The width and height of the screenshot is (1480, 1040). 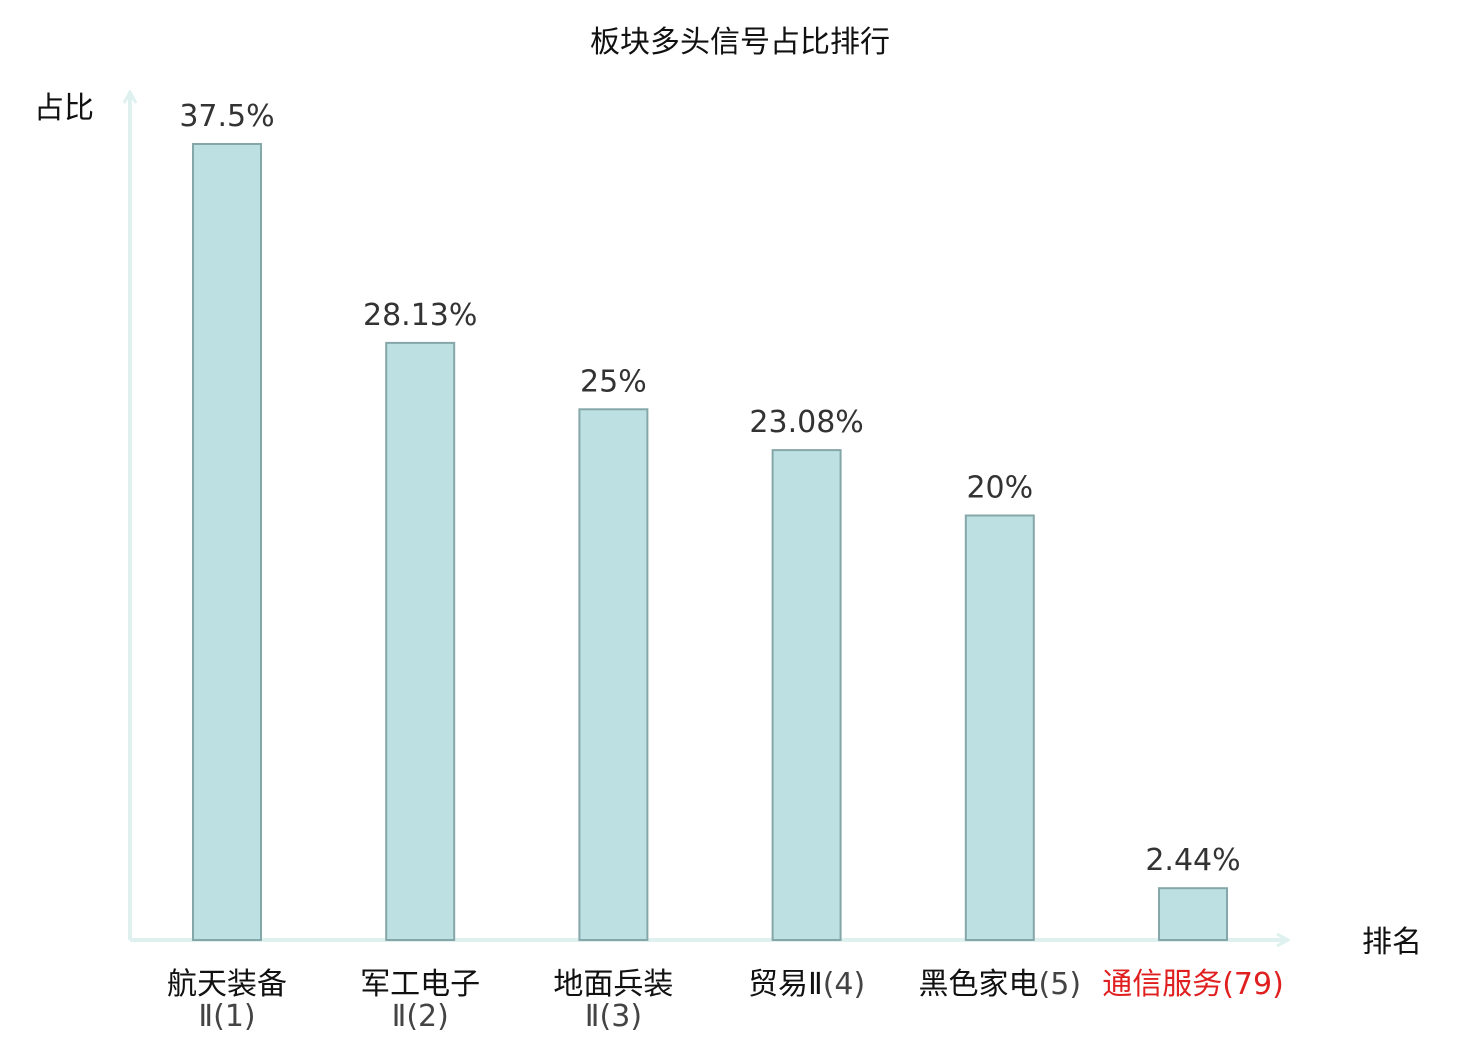 I want to click on x-tick-label-name: 航天装备, so click(x=227, y=984).